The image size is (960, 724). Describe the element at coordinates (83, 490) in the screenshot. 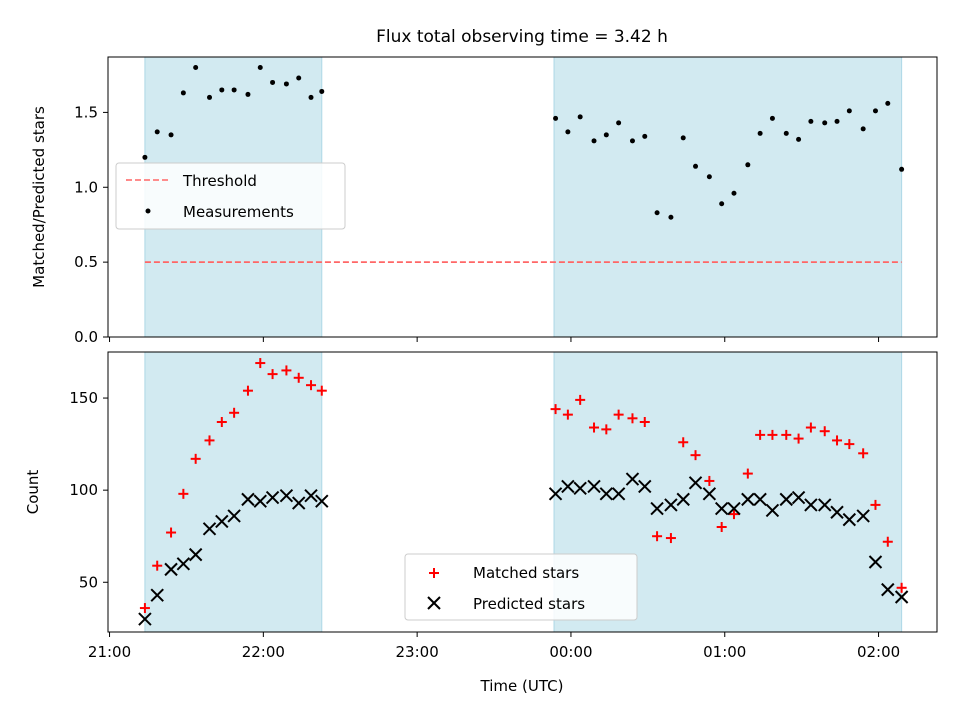

I see `y-tick-label: 100` at that location.